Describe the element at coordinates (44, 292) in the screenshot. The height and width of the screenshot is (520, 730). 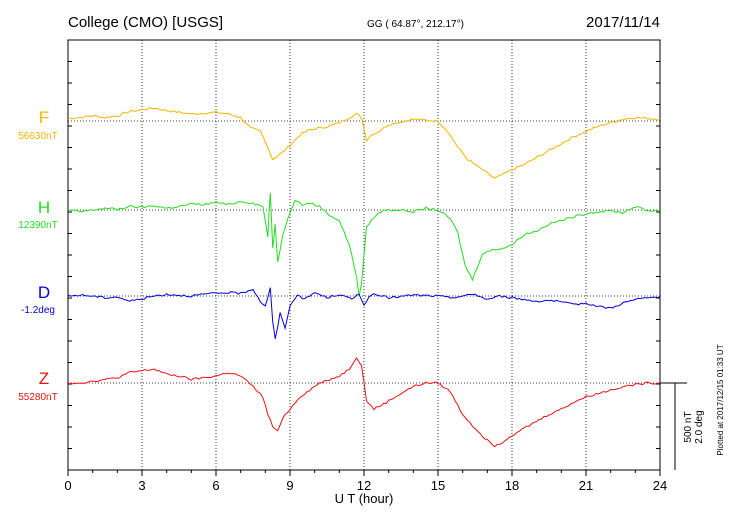
I see `series-name-d: D` at that location.